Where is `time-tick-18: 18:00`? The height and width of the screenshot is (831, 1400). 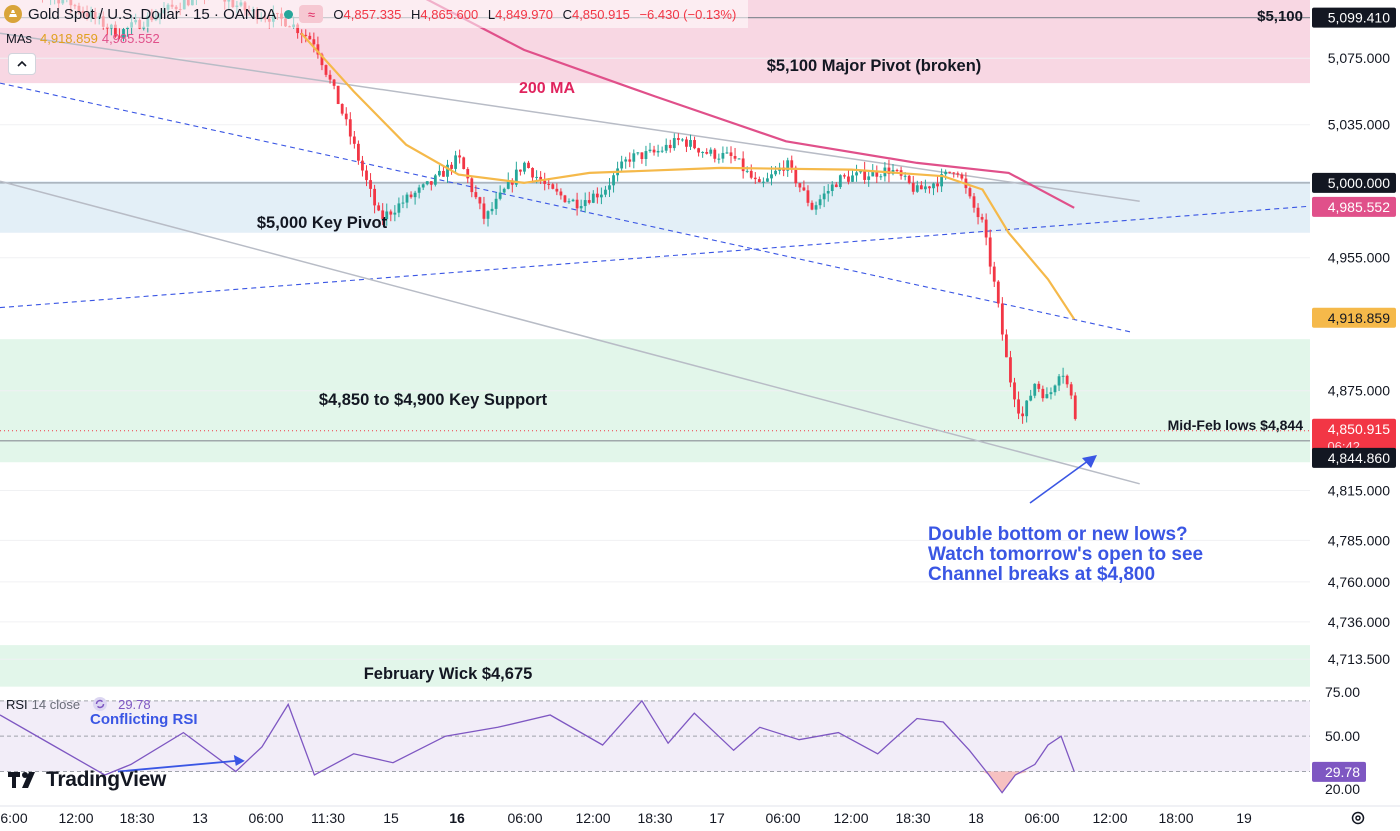 time-tick-18: 18:00 is located at coordinates (1175, 818).